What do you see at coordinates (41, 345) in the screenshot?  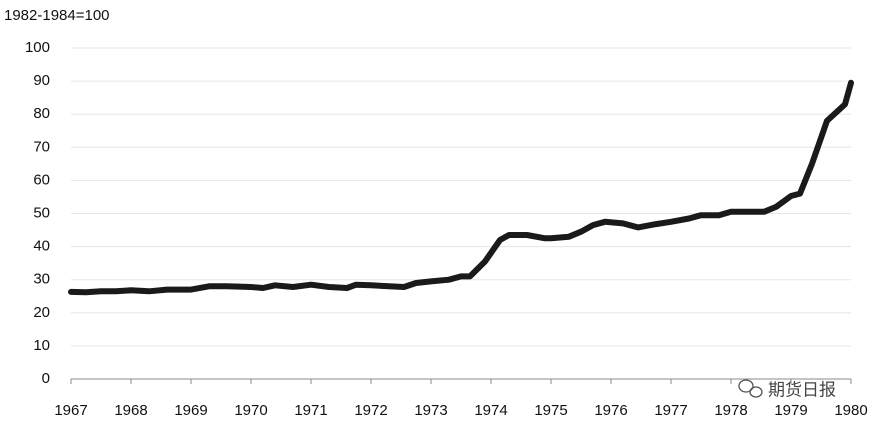 I see `y-tick-label: 10` at bounding box center [41, 345].